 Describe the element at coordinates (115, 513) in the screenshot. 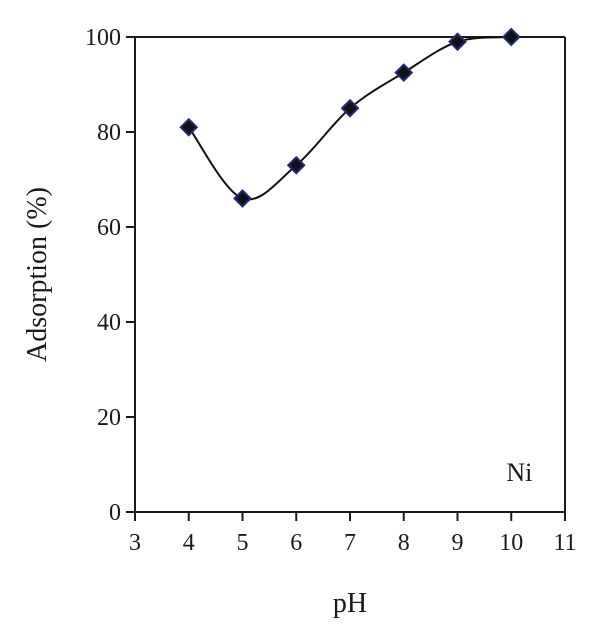

I see `y-tick-label: 0` at that location.